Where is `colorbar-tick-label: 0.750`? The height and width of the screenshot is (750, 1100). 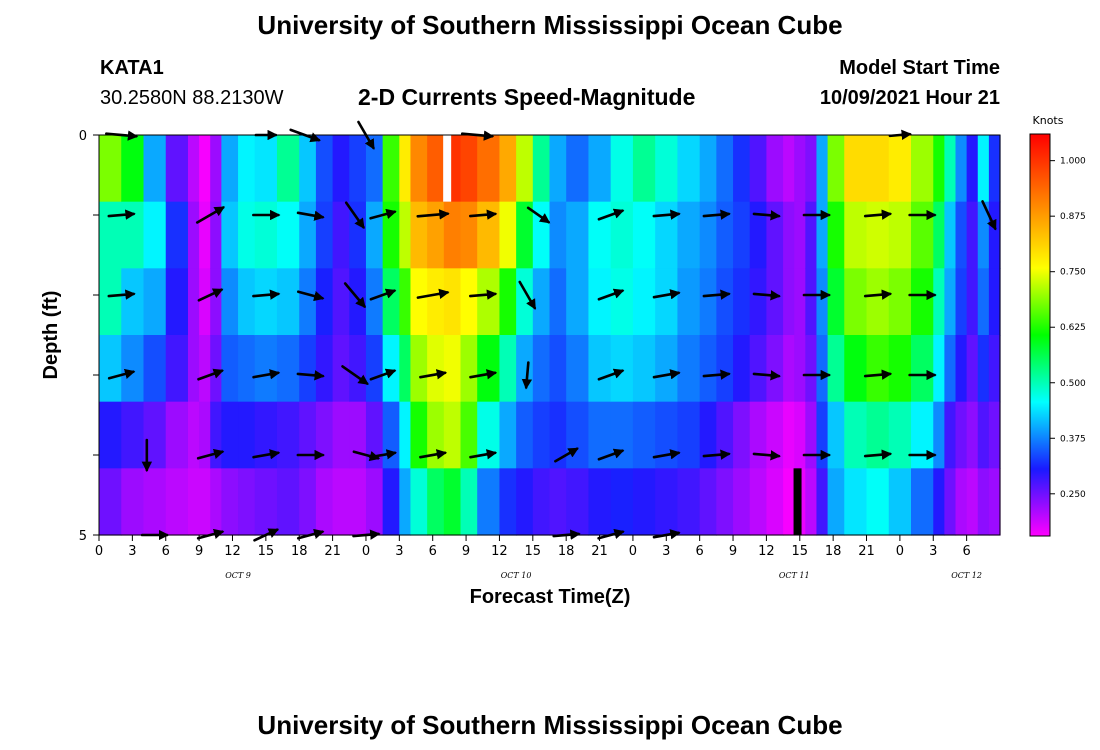 colorbar-tick-label: 0.750 is located at coordinates (1073, 273).